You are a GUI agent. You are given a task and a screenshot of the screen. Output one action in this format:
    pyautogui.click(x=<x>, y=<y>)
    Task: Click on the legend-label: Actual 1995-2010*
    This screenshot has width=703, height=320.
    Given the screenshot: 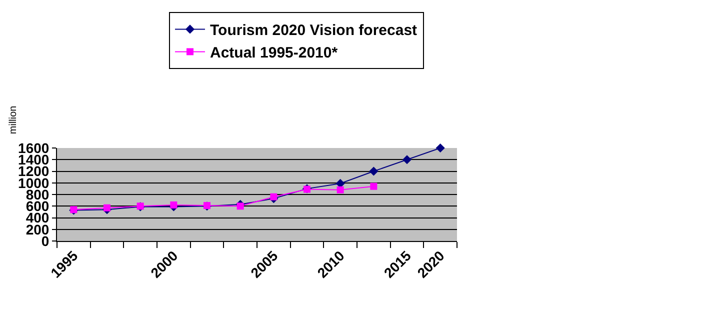 What is the action you would take?
    pyautogui.click(x=274, y=53)
    